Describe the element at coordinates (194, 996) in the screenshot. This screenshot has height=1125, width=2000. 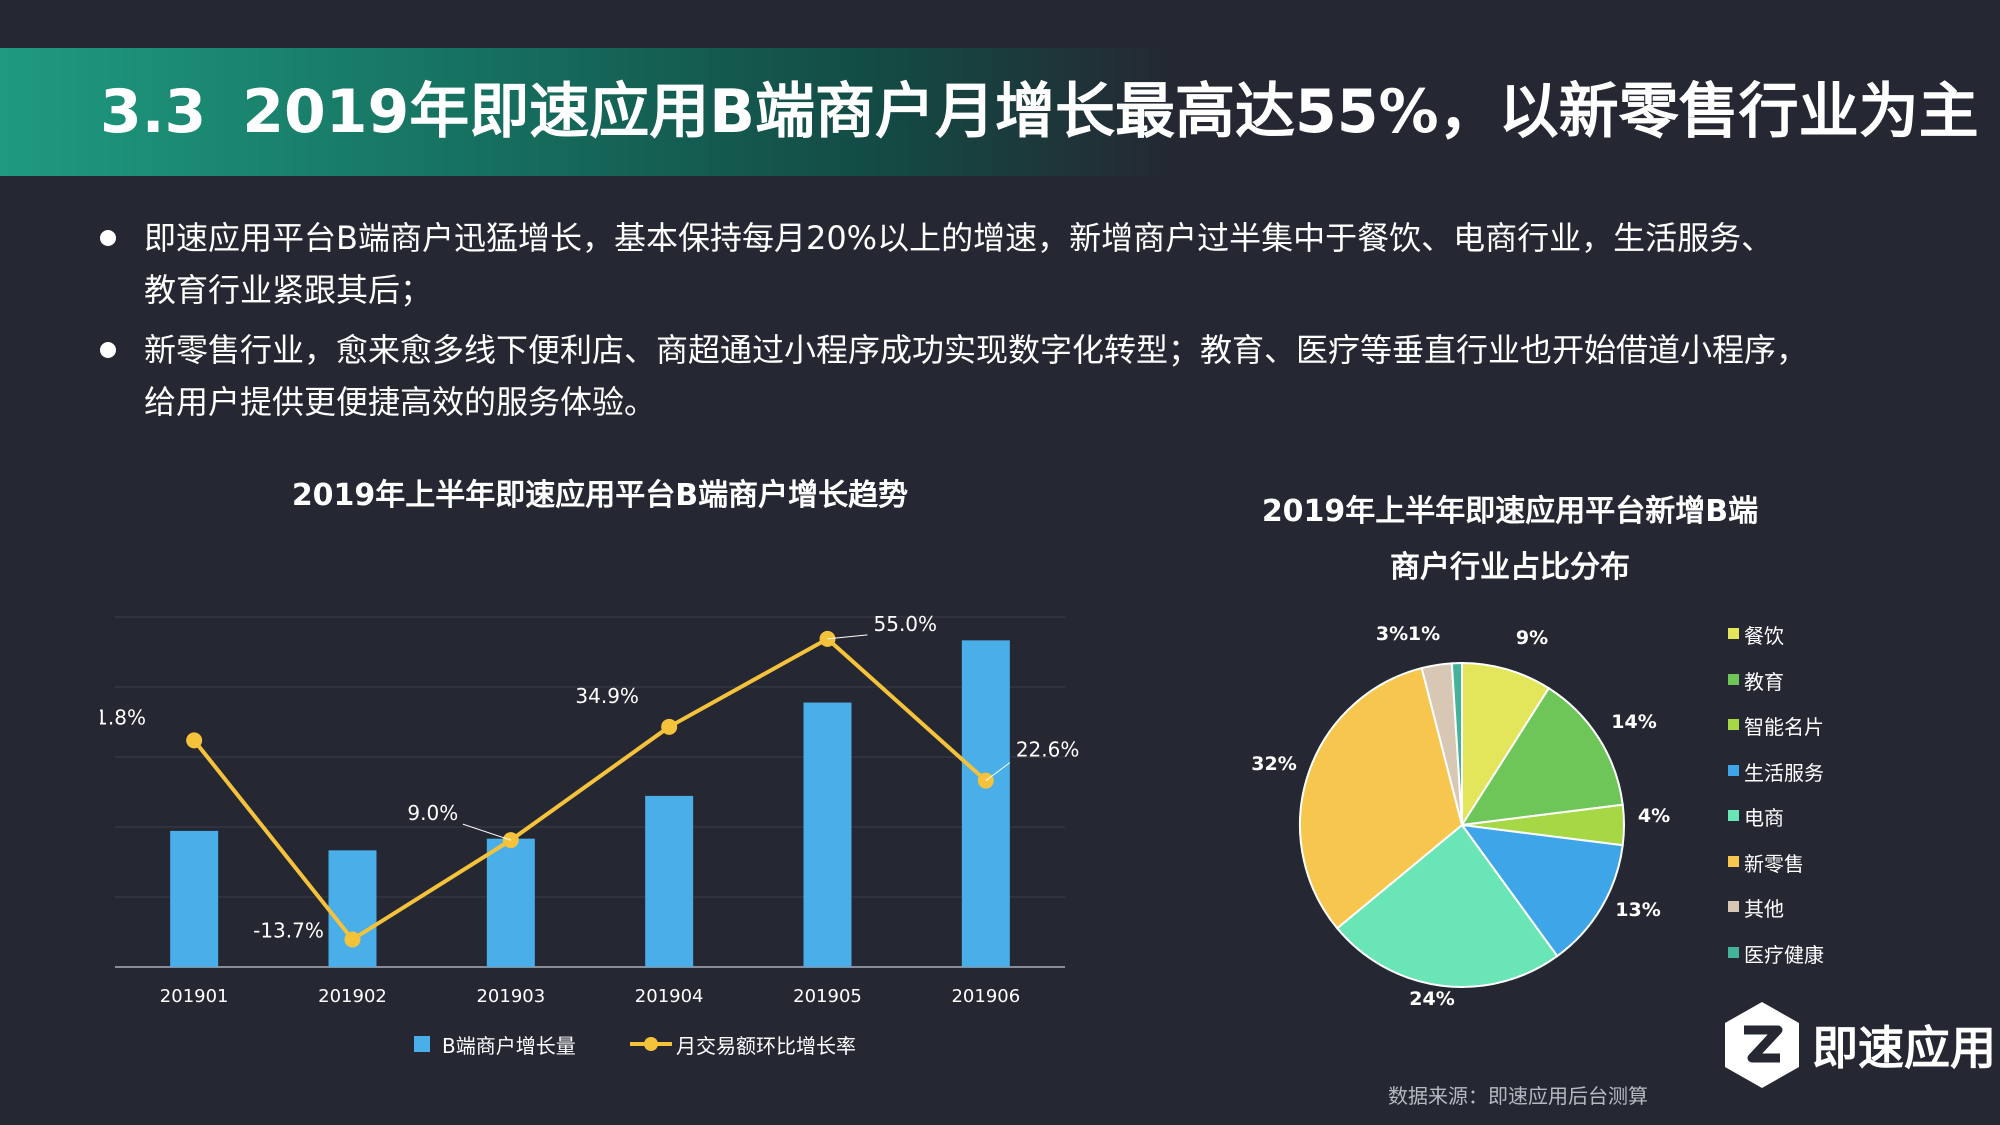
I see `x-tick-label: 201901` at that location.